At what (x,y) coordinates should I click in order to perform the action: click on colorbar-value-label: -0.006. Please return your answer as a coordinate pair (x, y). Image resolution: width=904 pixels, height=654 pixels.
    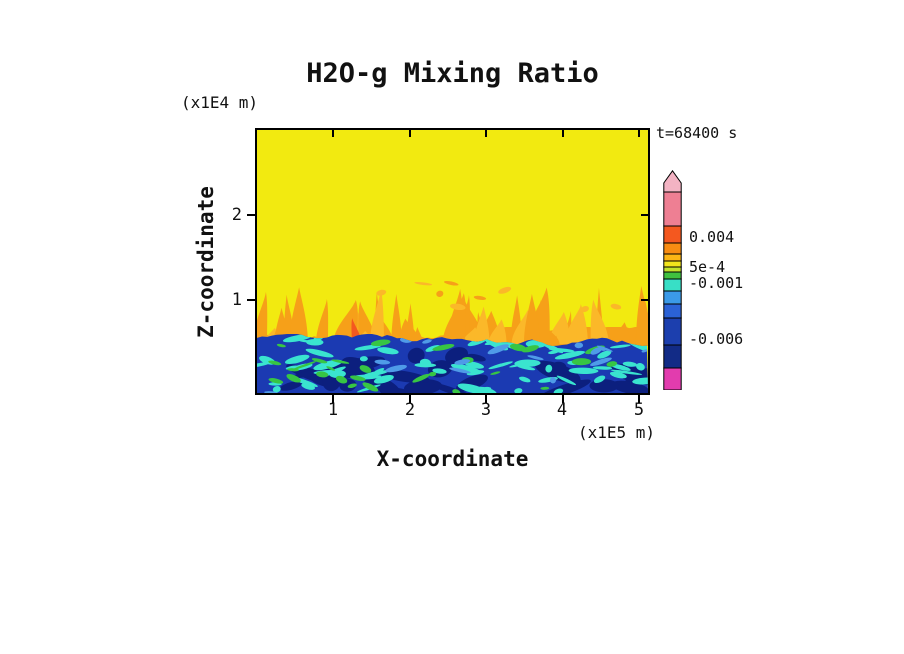
    Looking at the image, I should click on (716, 338).